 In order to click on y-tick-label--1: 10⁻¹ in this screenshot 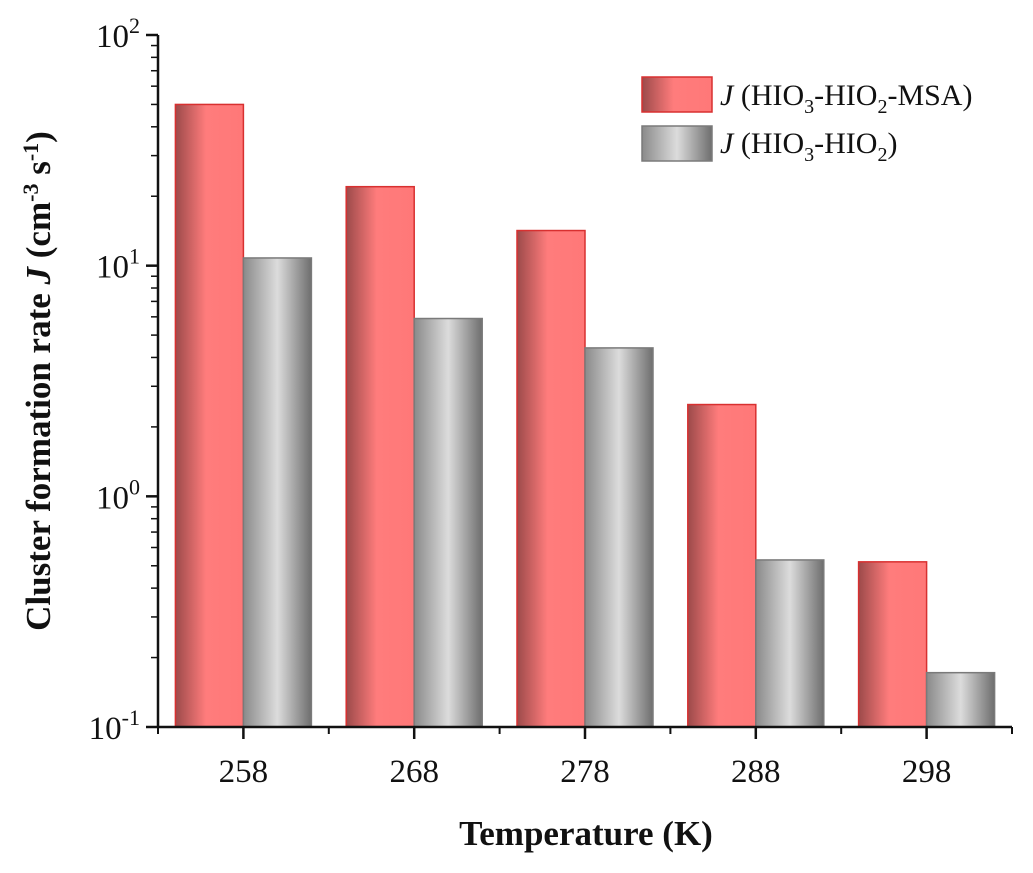, I will do `click(114, 726)`.